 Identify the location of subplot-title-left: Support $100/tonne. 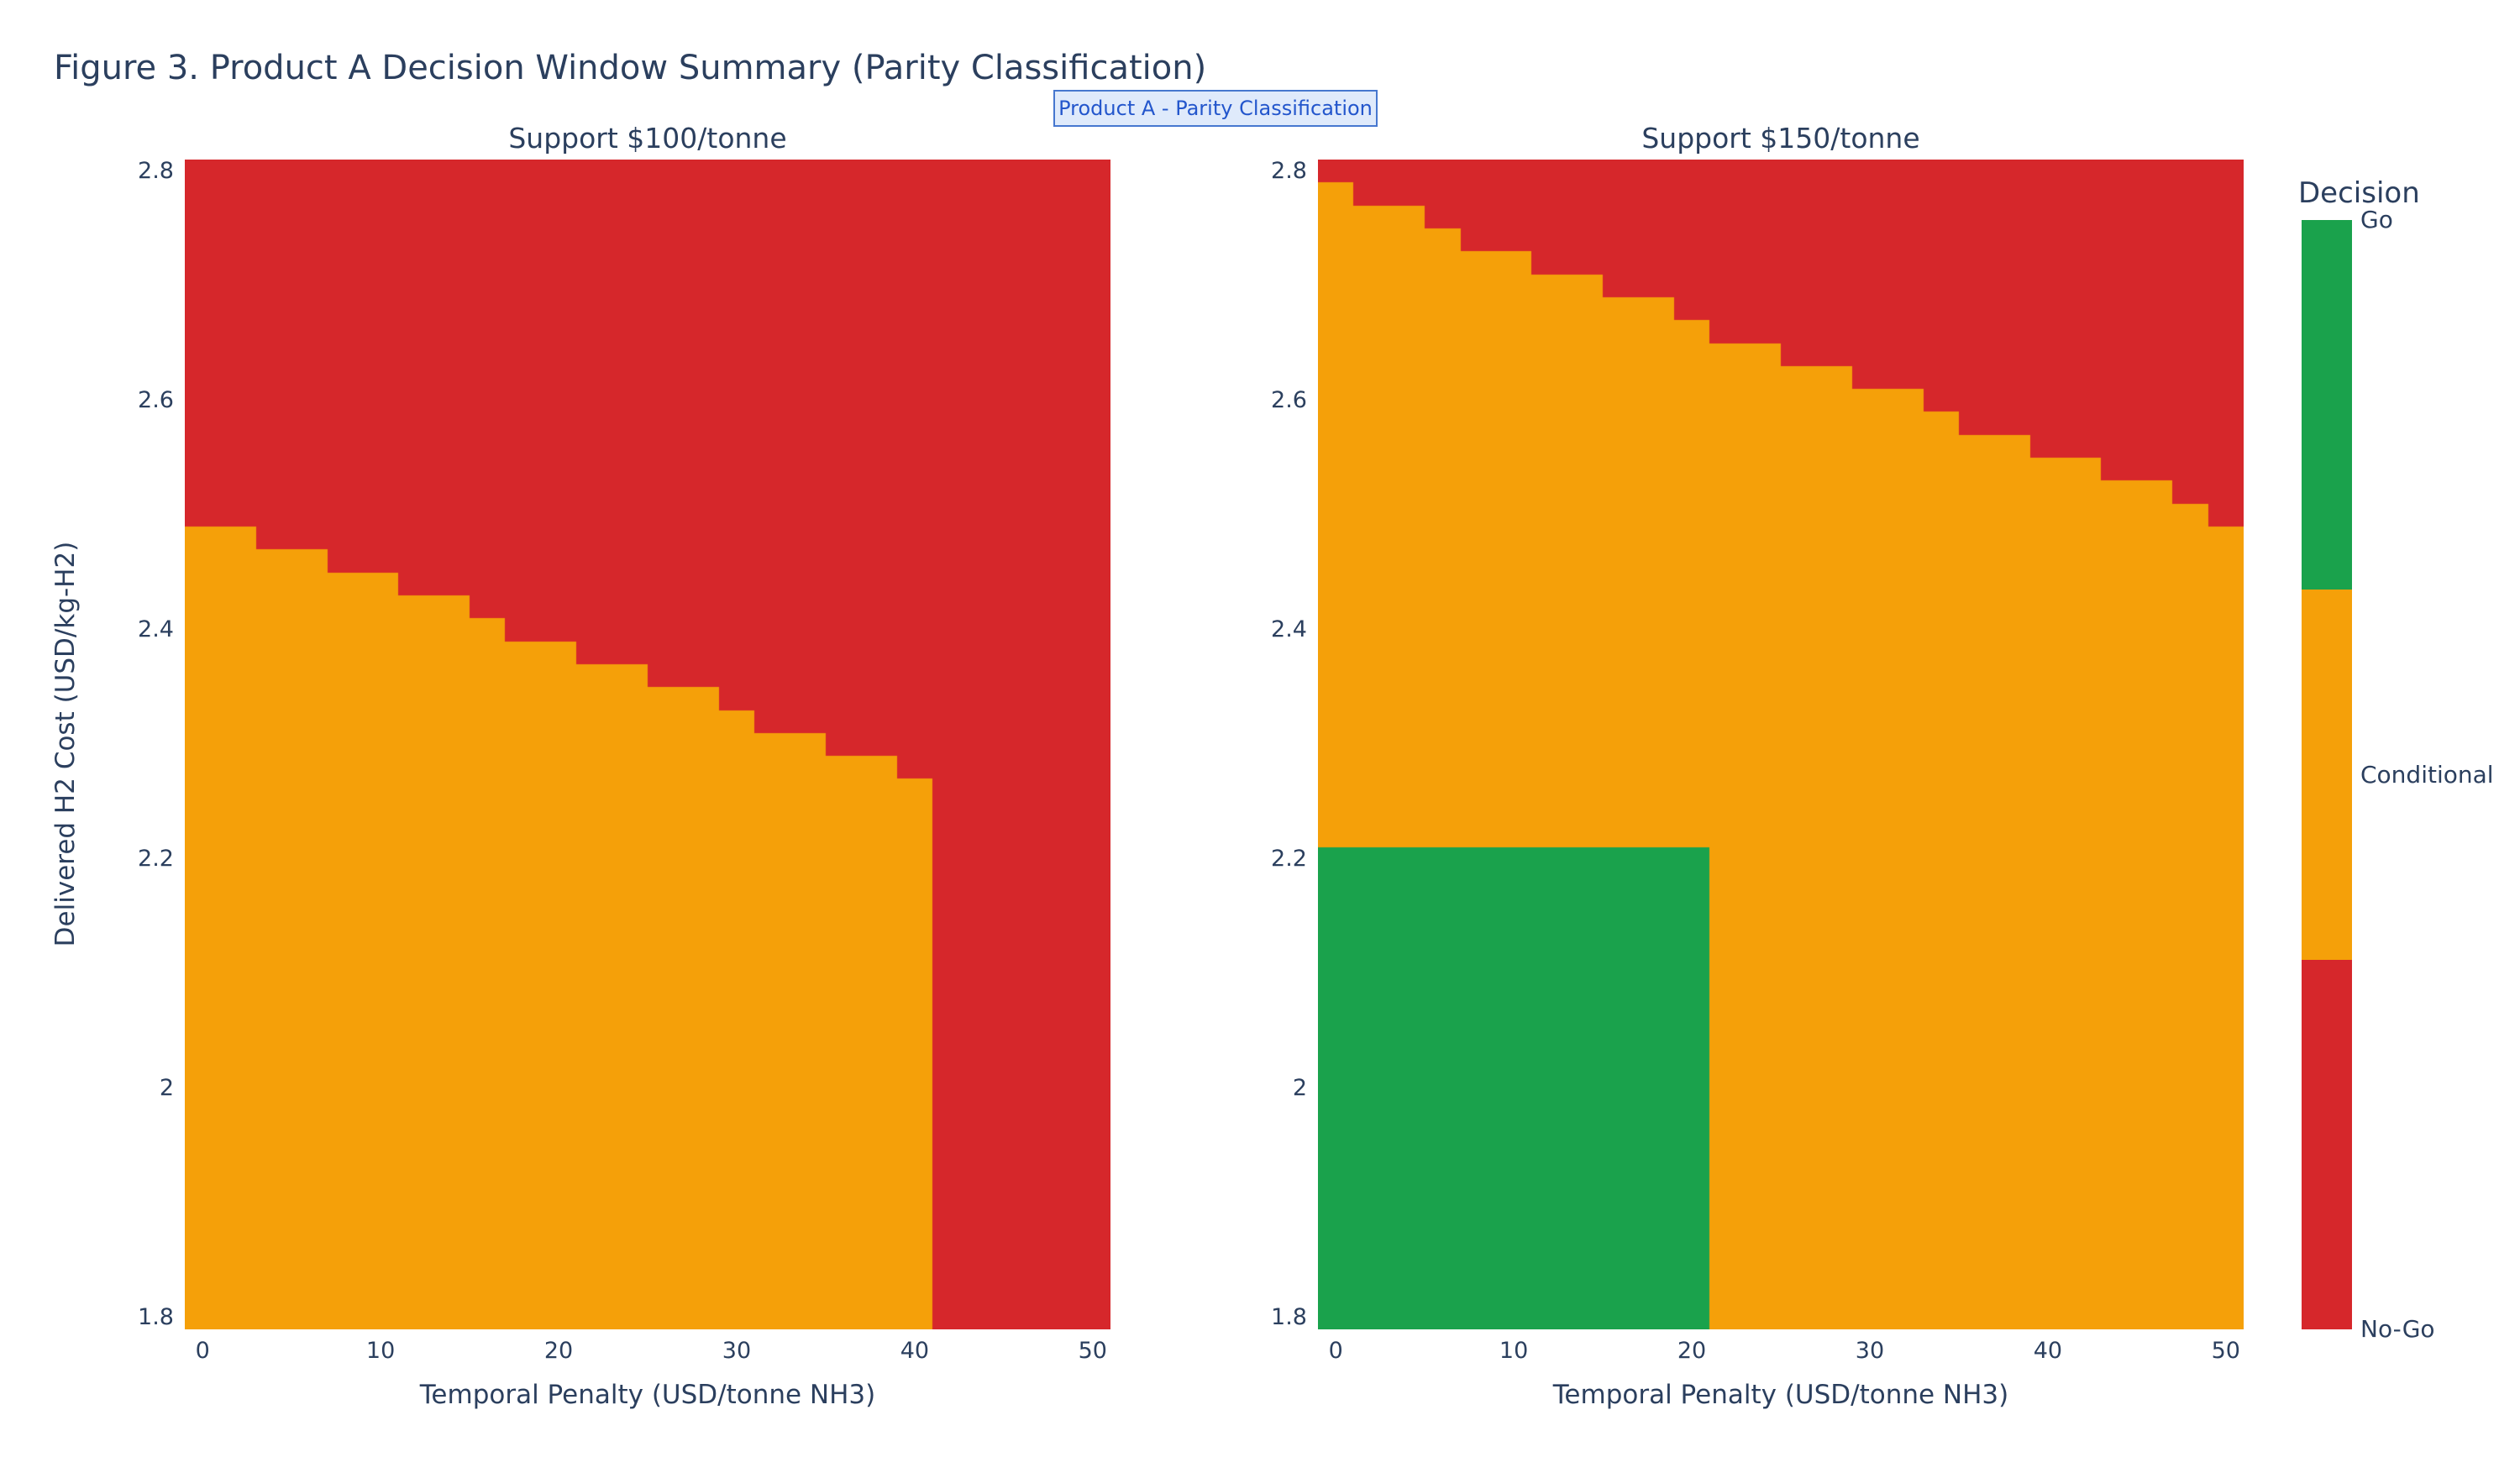
(647, 138).